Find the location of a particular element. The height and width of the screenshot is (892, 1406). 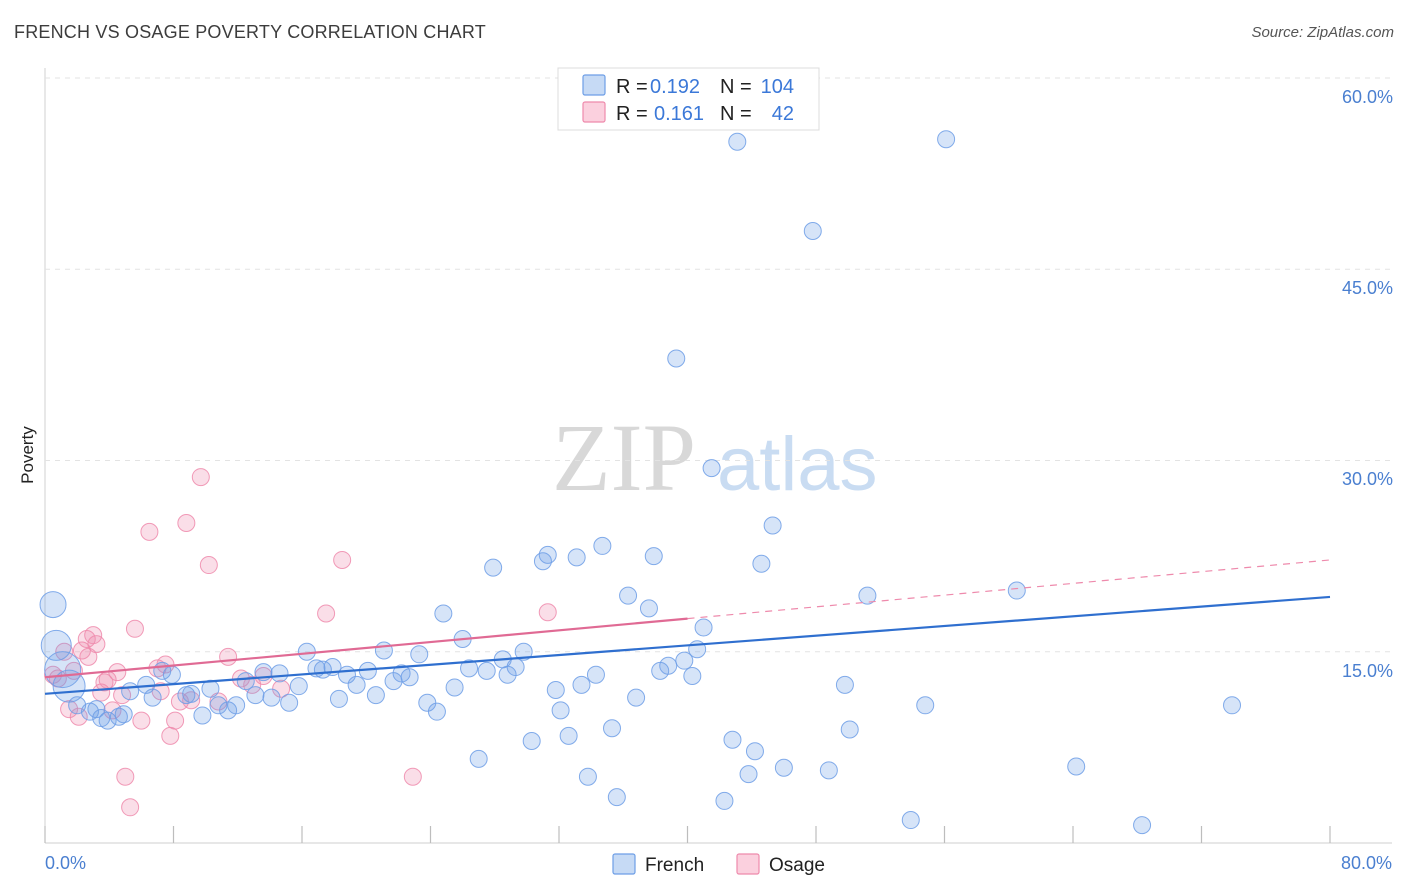

osage-trend-extension is located at coordinates (1009, 589).